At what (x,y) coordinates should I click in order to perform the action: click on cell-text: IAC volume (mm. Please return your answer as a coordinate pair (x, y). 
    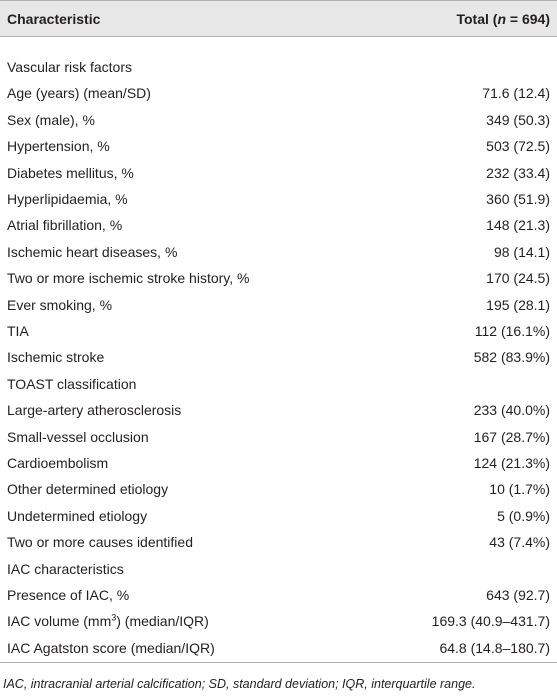
    Looking at the image, I should click on (59, 621).